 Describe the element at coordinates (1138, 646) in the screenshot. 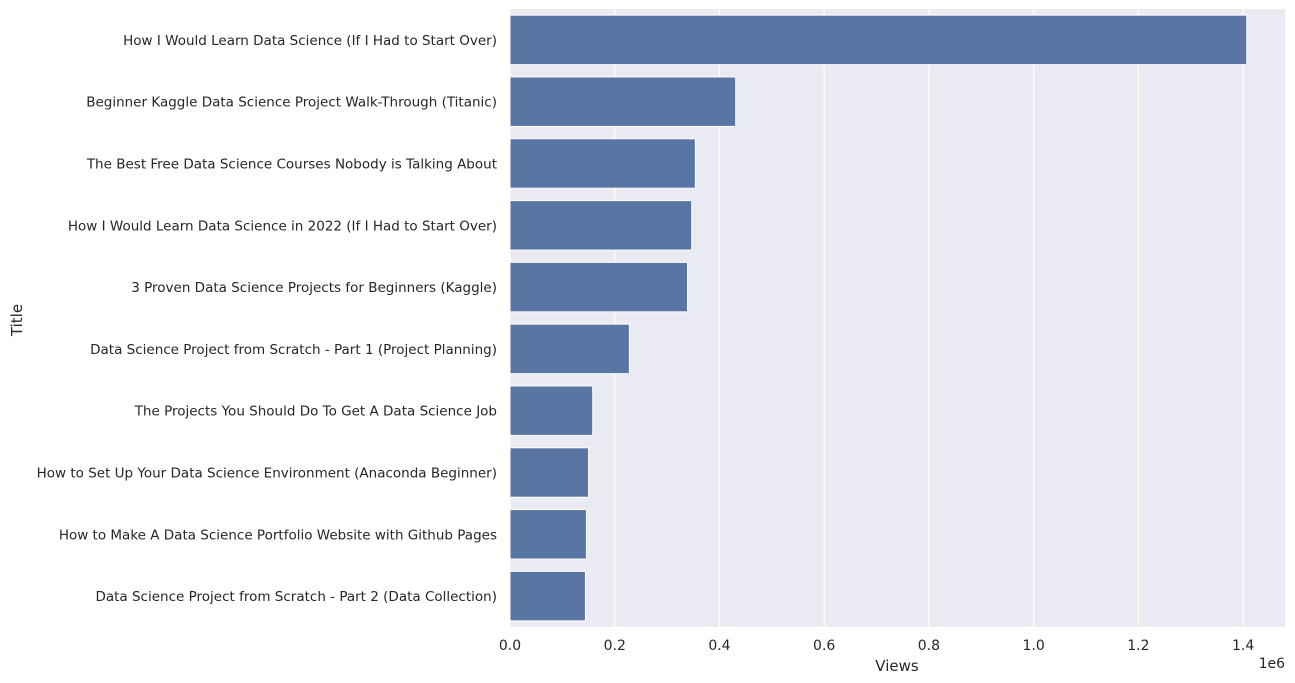

I see `x-tick-label: 1.2` at that location.